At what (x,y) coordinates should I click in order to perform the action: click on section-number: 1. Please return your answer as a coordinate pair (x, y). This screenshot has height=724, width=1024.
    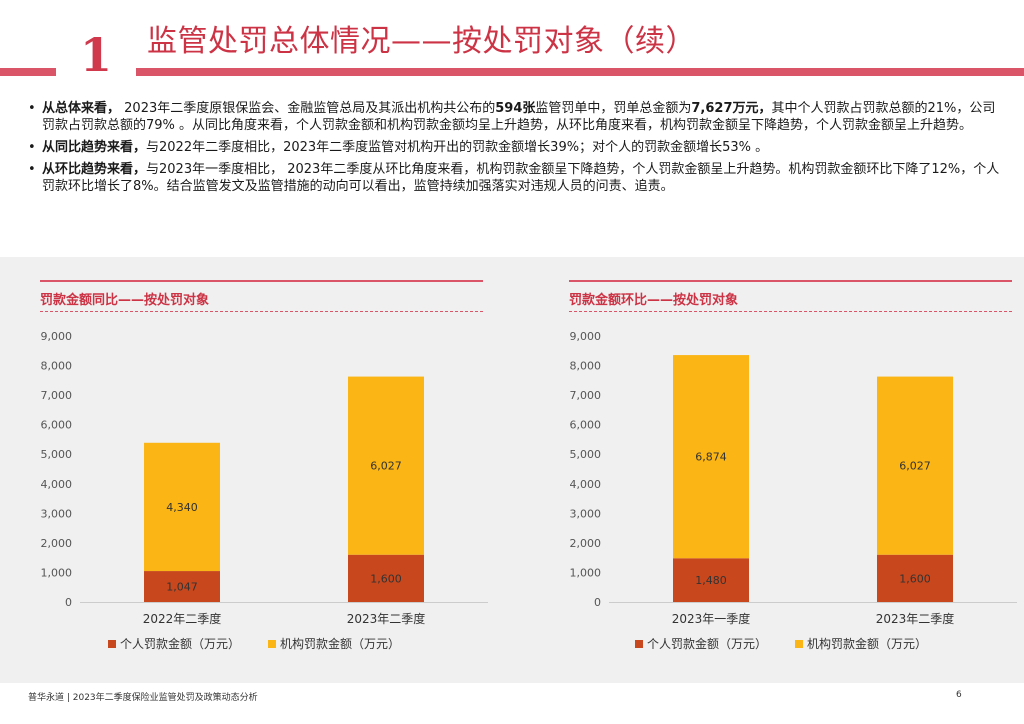
    Looking at the image, I should click on (96, 55).